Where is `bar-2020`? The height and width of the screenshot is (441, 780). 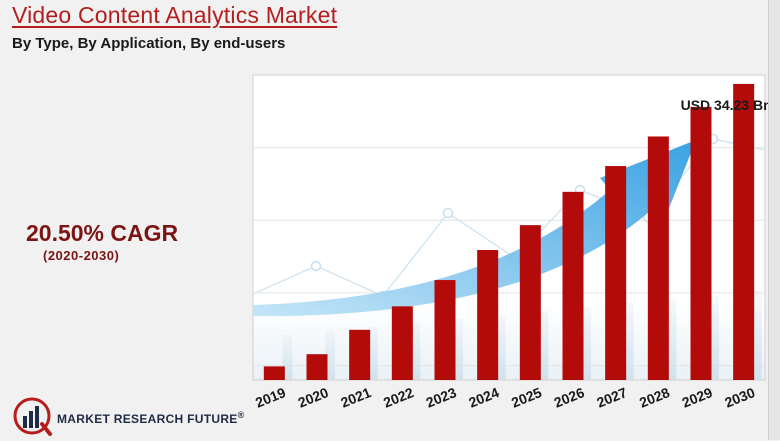 bar-2020 is located at coordinates (317, 367).